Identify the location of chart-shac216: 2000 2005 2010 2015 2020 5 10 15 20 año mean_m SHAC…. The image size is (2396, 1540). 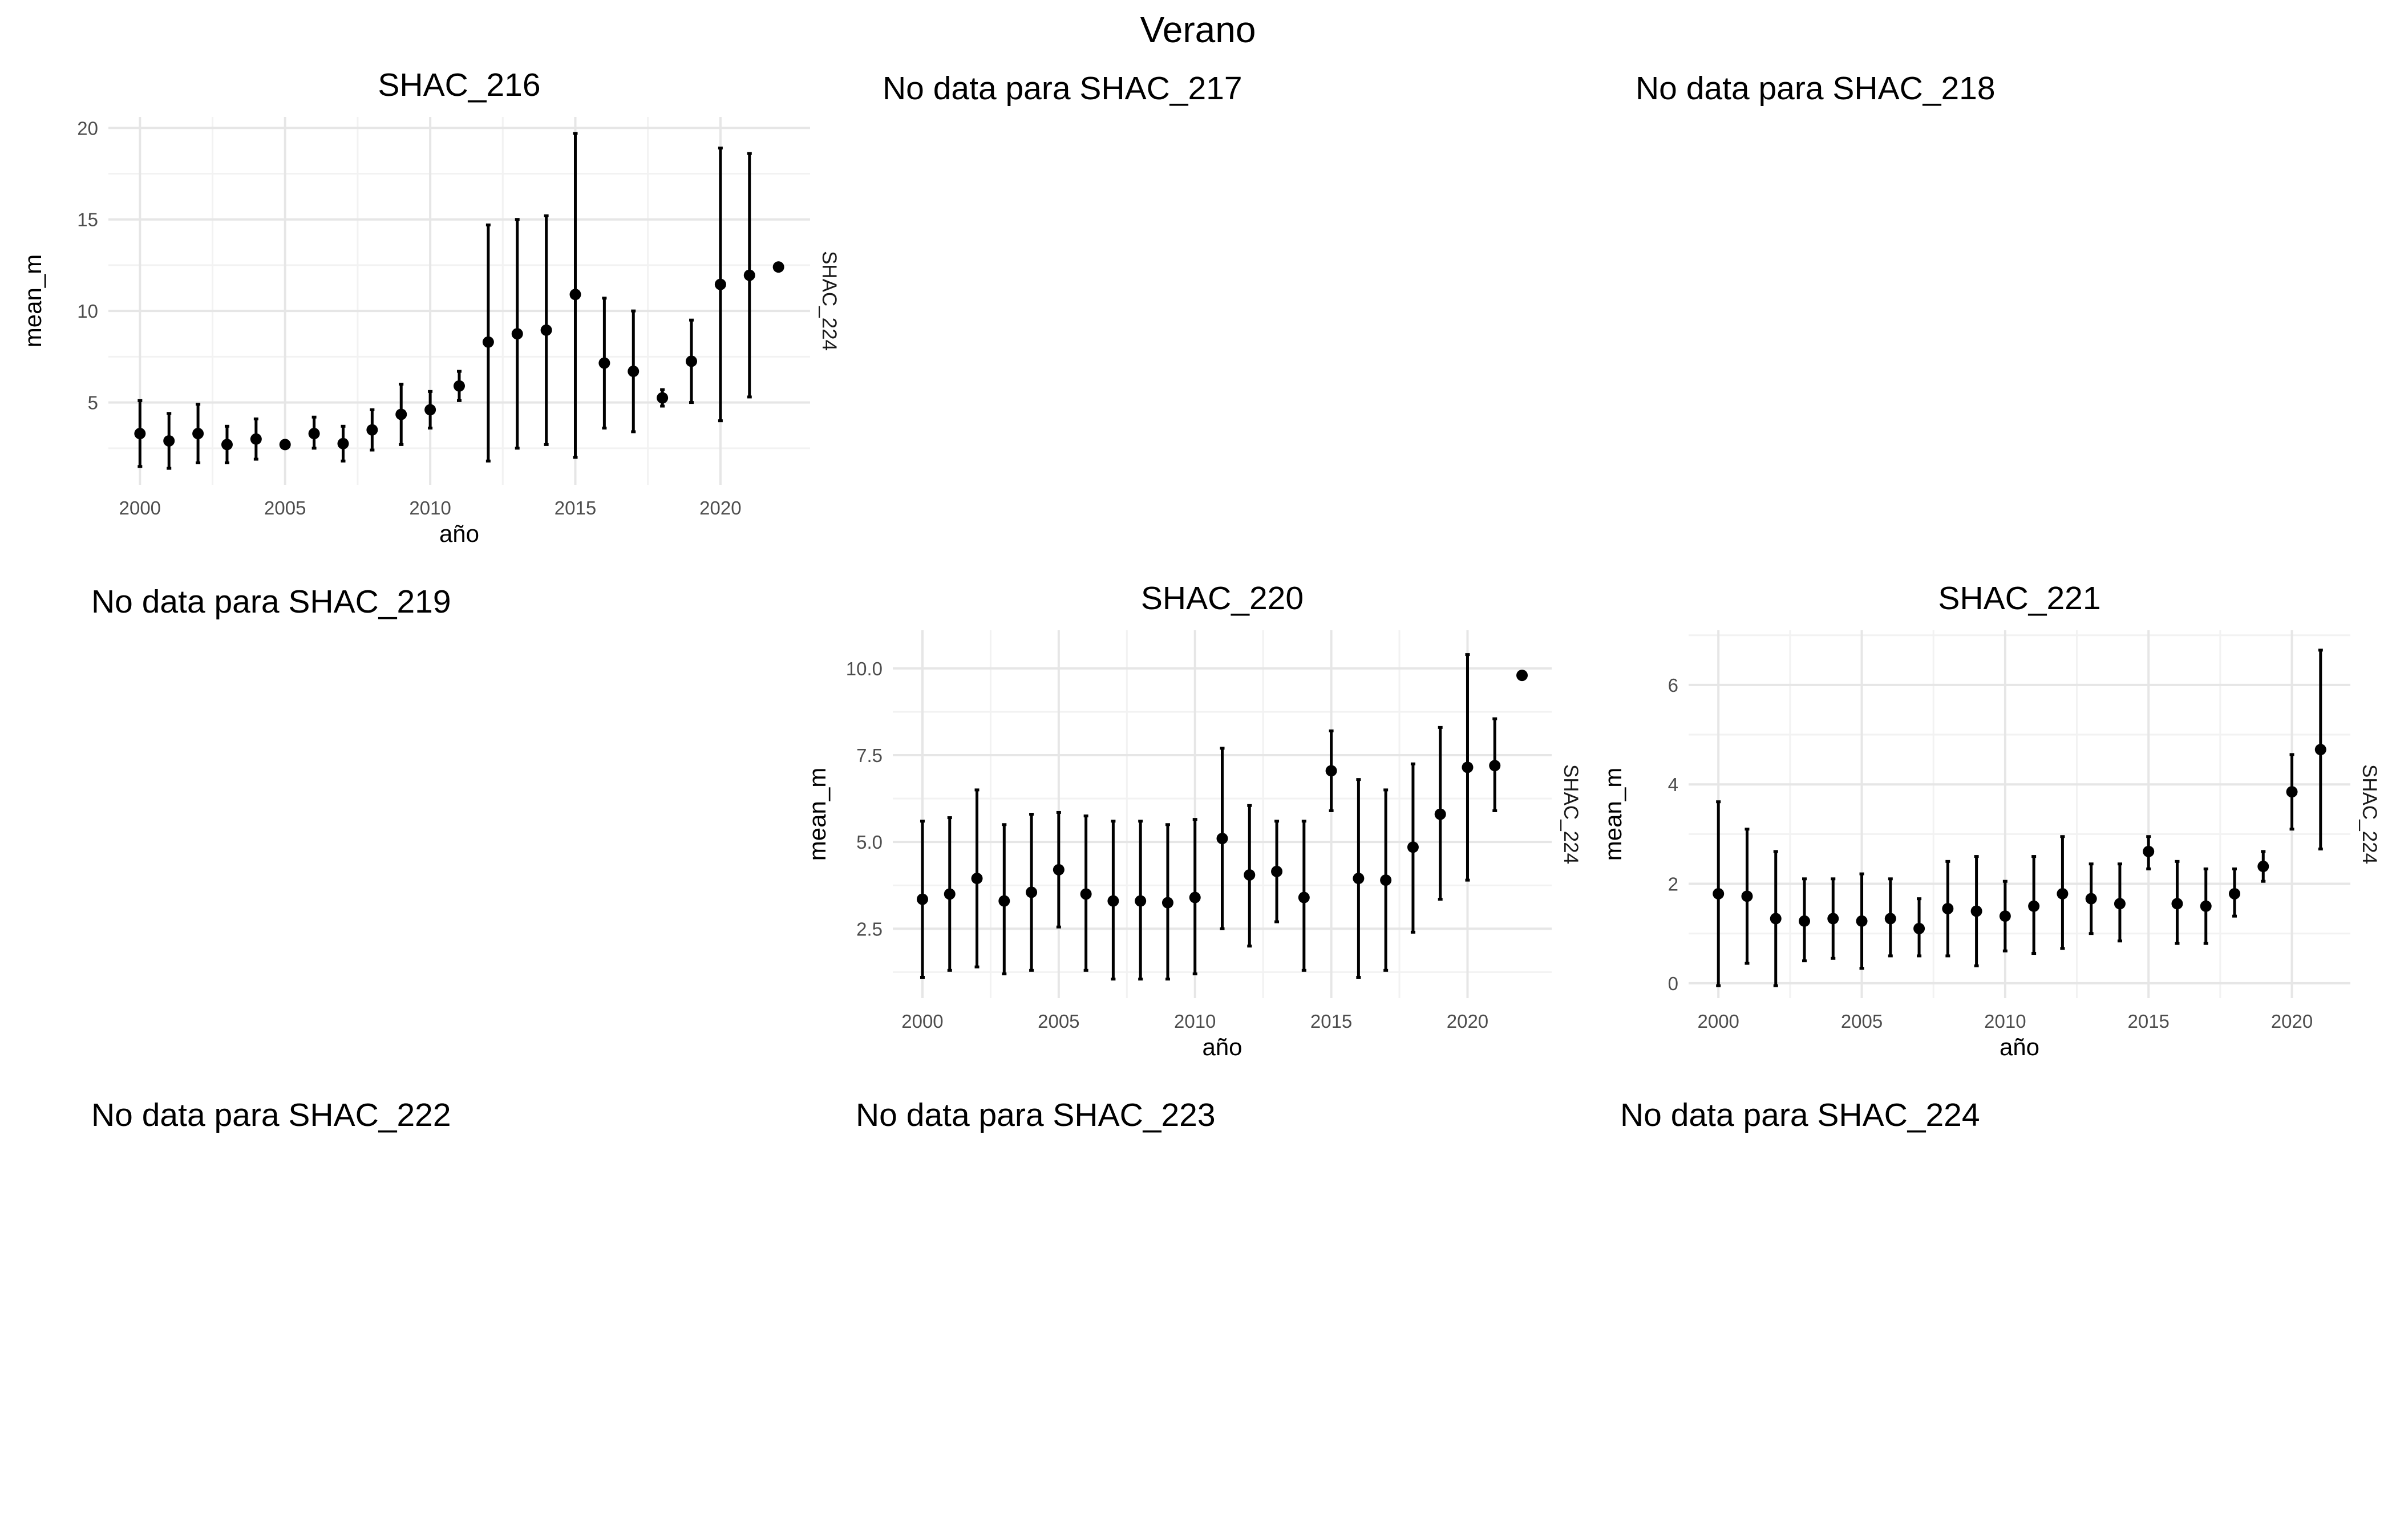
(429, 307).